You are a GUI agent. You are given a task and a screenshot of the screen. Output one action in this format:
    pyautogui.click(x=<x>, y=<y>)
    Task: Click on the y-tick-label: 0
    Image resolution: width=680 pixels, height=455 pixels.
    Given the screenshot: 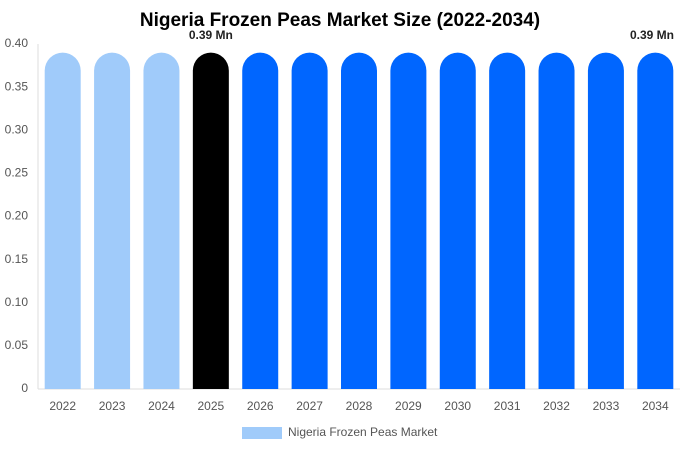 What is the action you would take?
    pyautogui.click(x=24, y=388)
    